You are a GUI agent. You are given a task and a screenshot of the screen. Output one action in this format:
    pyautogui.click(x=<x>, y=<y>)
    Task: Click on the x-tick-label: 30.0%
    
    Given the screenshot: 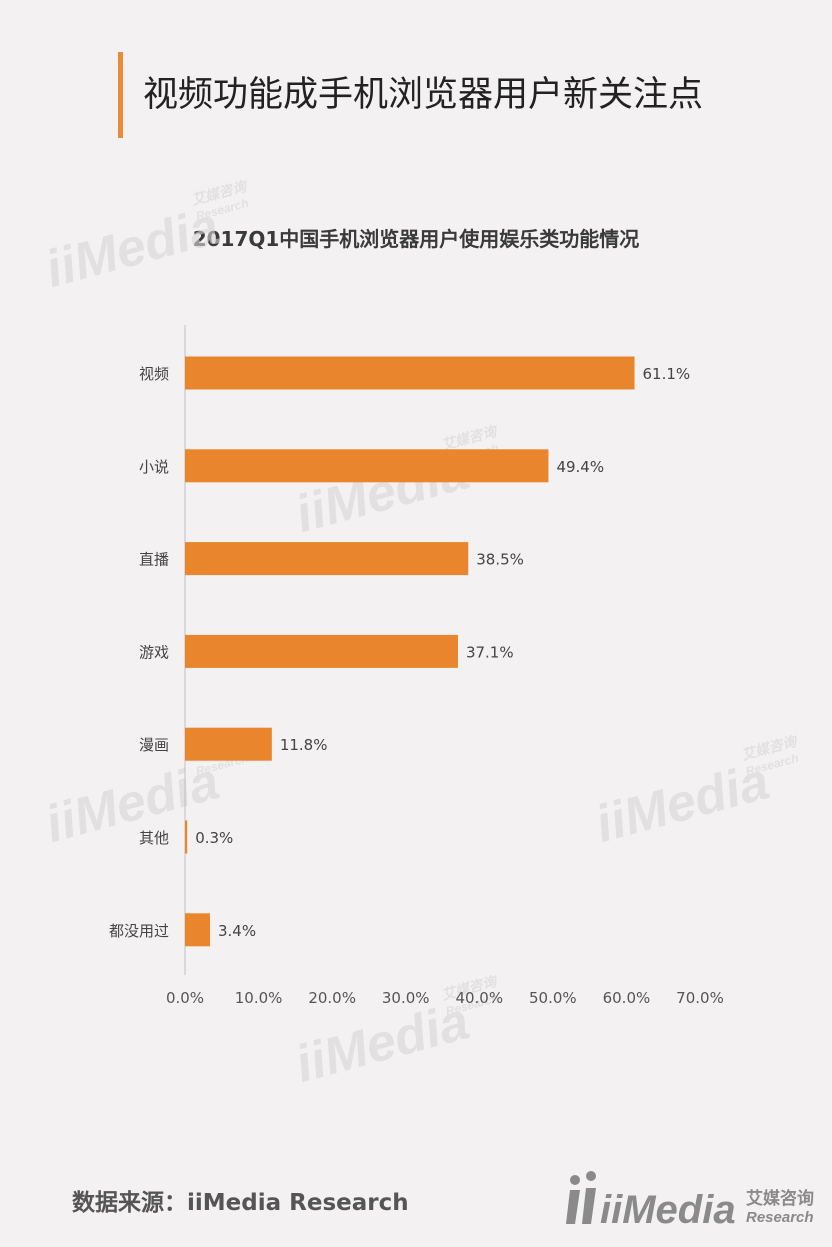 What is the action you would take?
    pyautogui.click(x=406, y=998)
    